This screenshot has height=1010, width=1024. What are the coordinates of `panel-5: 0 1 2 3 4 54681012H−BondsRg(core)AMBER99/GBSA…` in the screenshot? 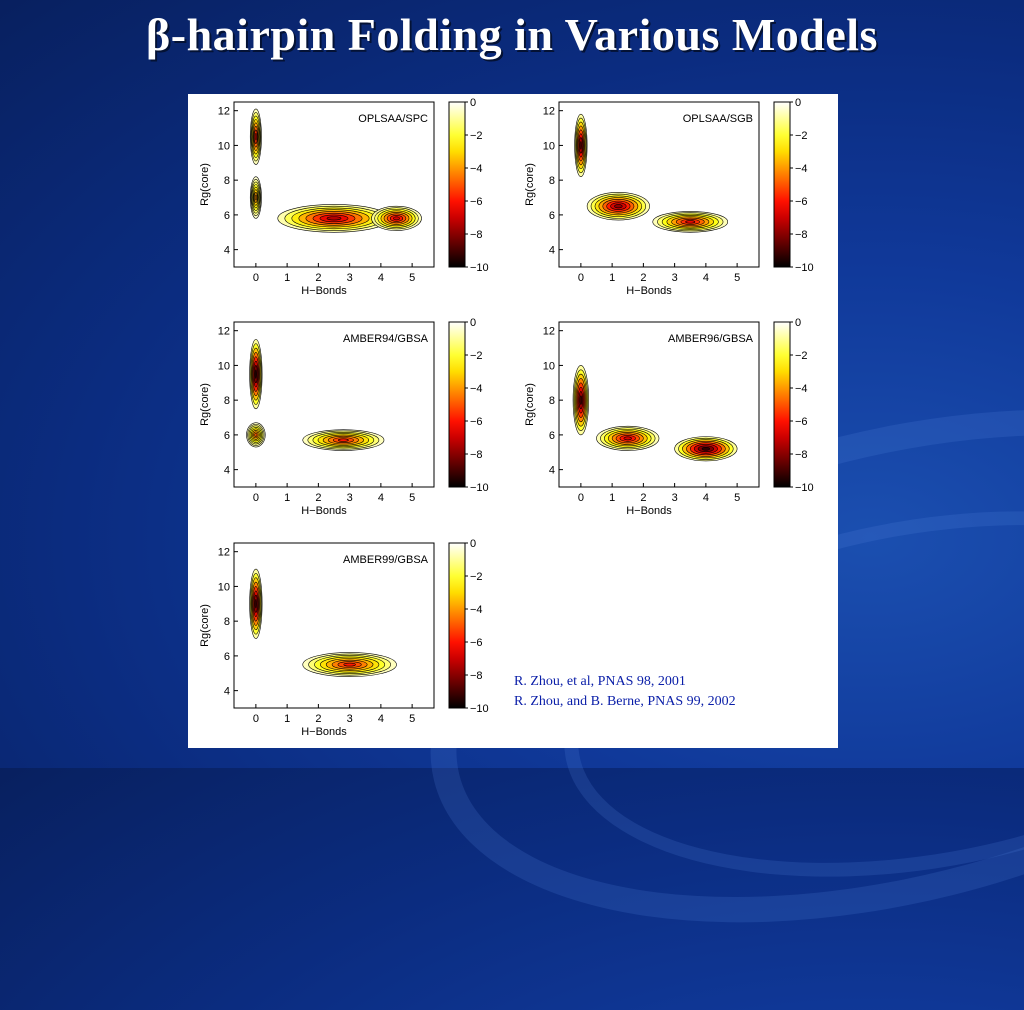 It's located at (344, 638).